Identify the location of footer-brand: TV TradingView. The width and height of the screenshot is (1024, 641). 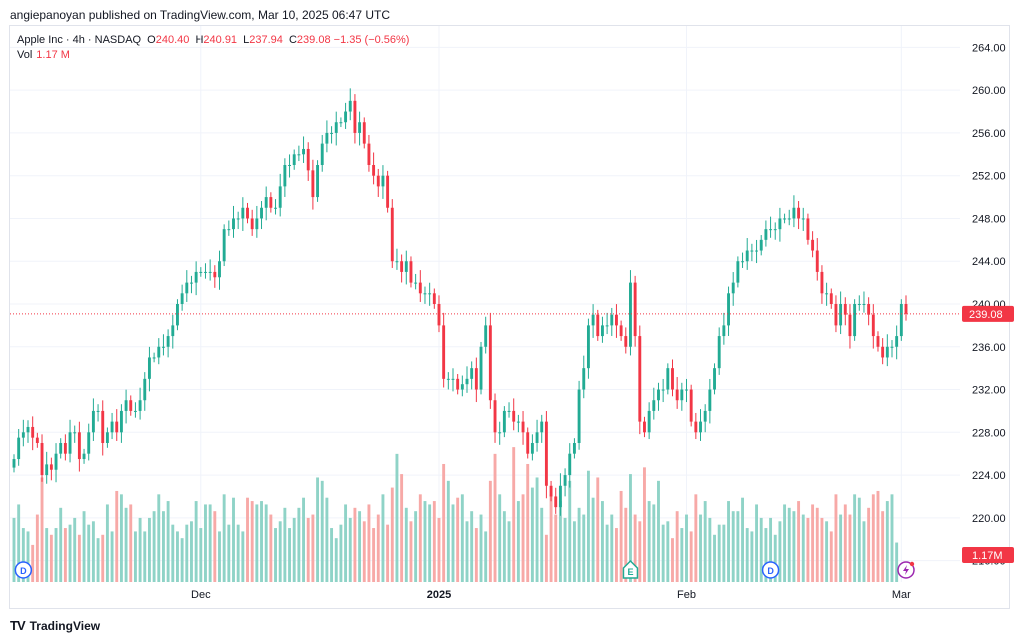
(55, 625).